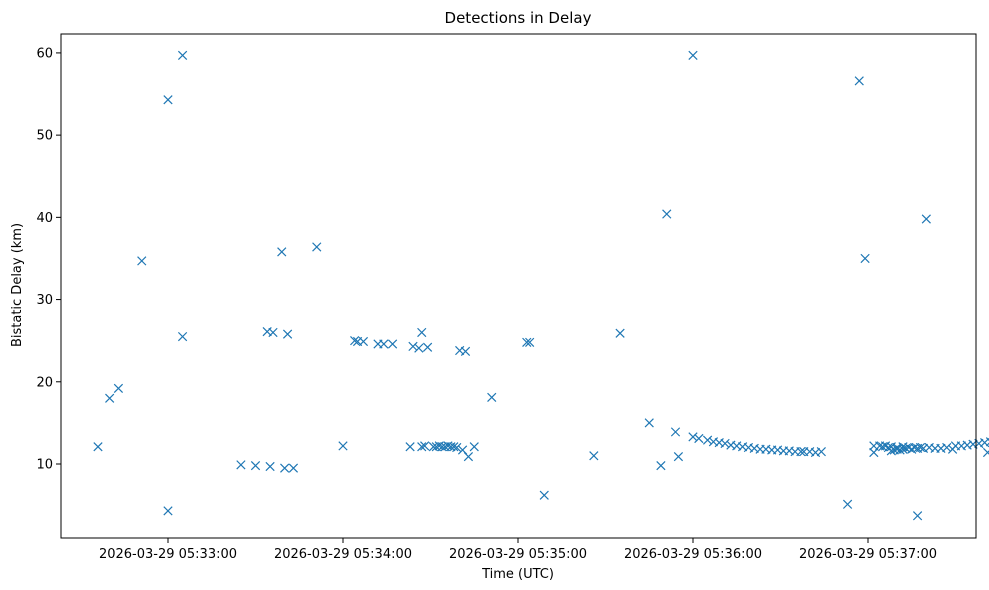 The image size is (989, 590). Describe the element at coordinates (44, 300) in the screenshot. I see `y-tick-label: 30` at that location.